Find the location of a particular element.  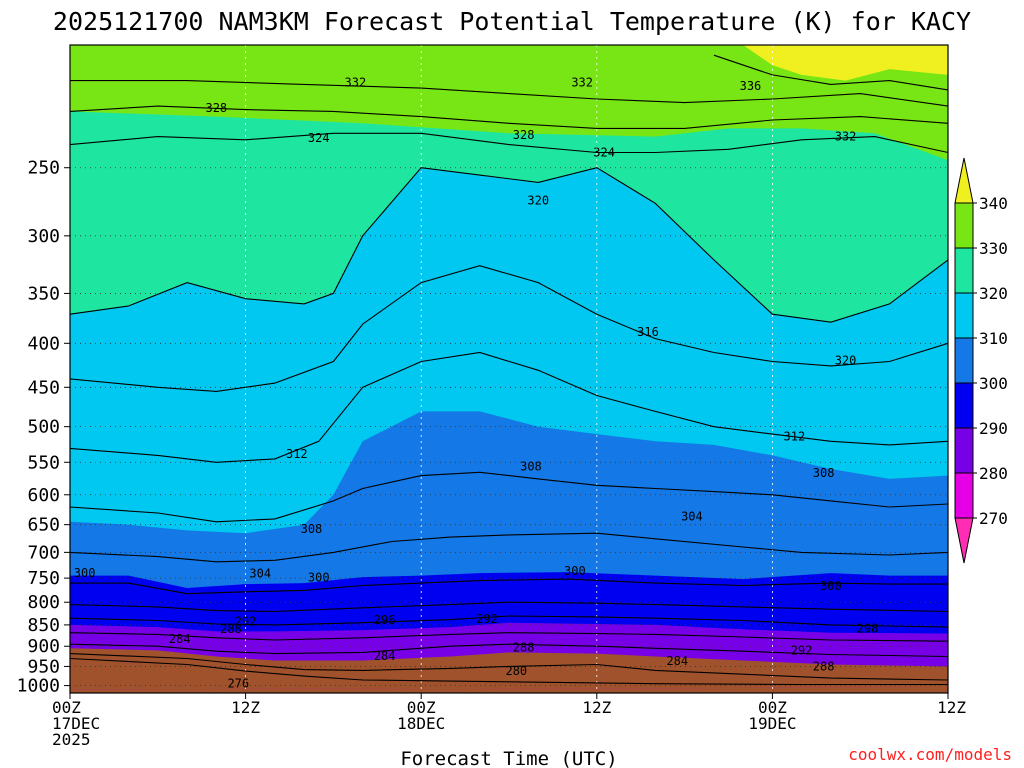

credit-text: coolwx.com/models is located at coordinates (930, 754).